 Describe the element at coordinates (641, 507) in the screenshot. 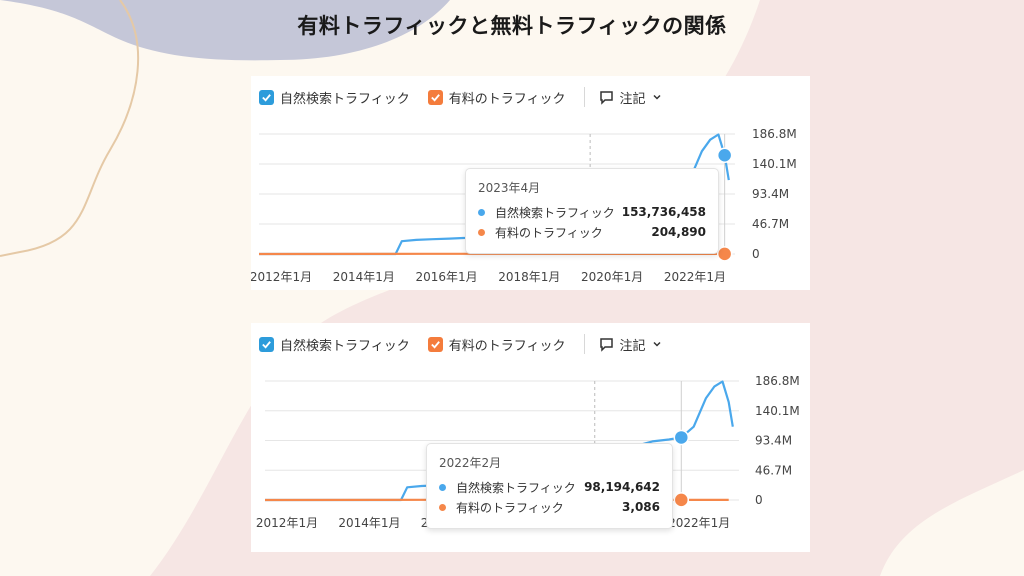

I see `tooltip-paid-value: 3,086` at that location.